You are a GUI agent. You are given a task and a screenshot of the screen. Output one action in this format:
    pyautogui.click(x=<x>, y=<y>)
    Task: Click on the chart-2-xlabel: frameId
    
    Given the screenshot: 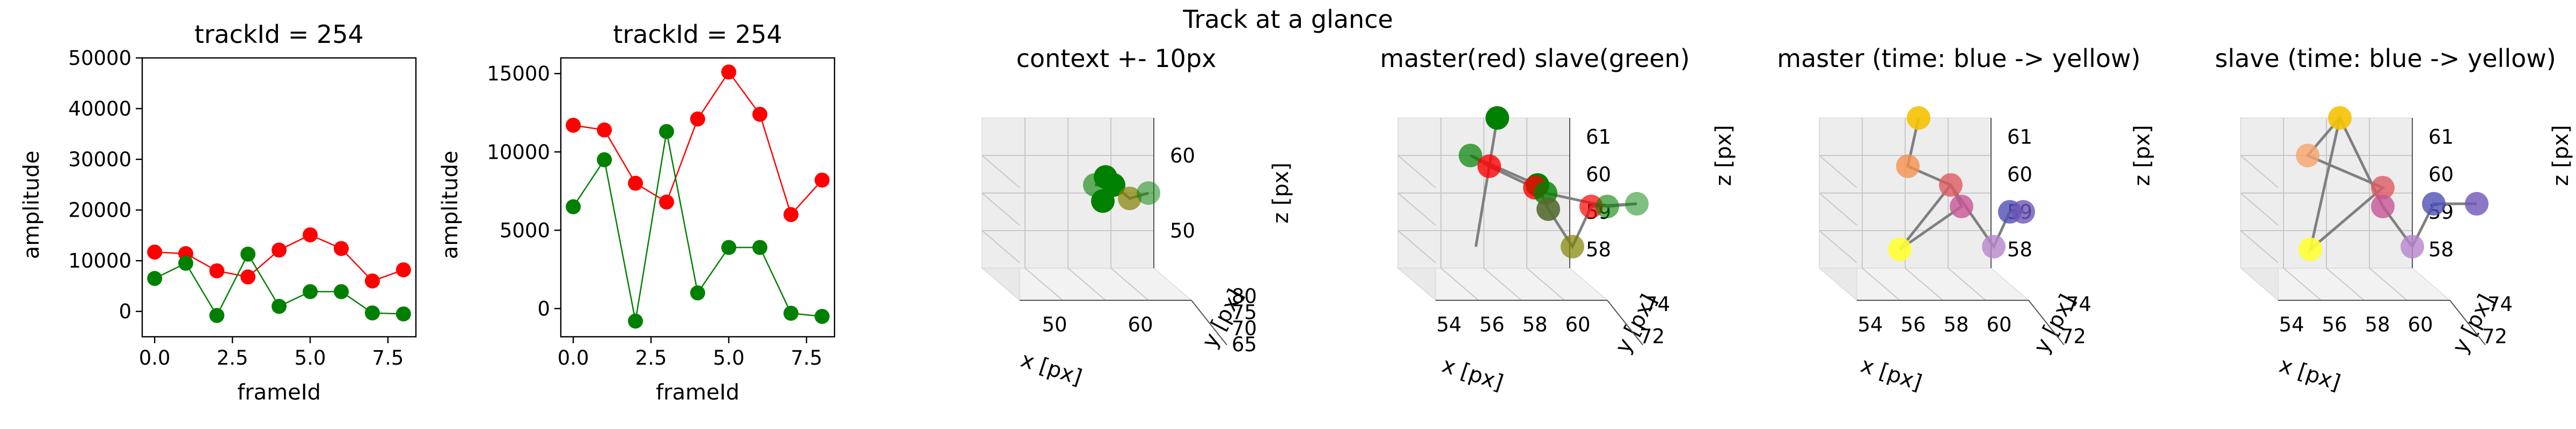 What is the action you would take?
    pyautogui.click(x=698, y=392)
    